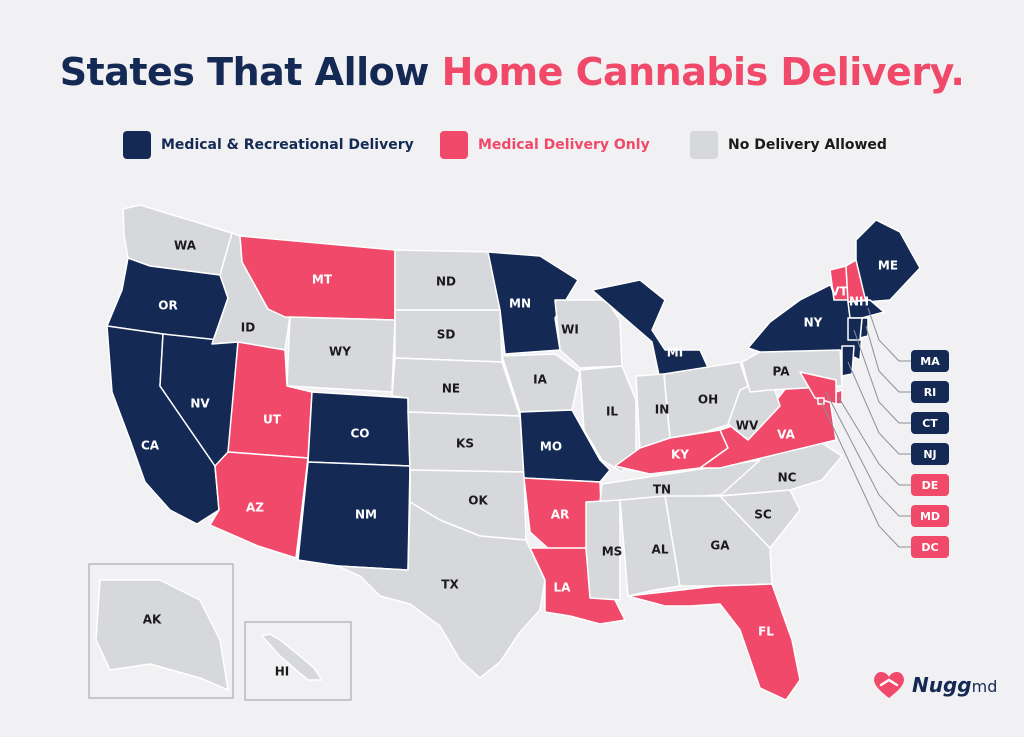 The width and height of the screenshot is (1024, 737). What do you see at coordinates (292, 657) in the screenshot?
I see `state-hi` at bounding box center [292, 657].